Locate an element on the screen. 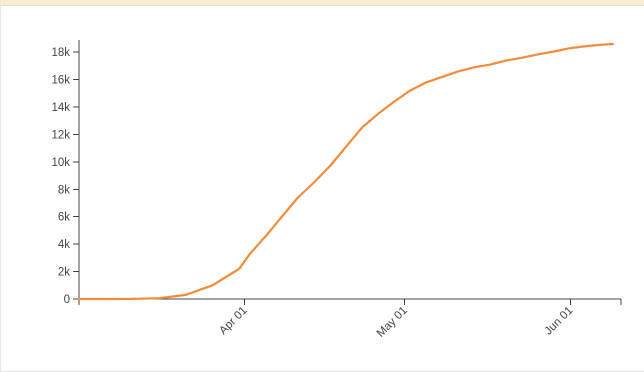  y-tick-label: 0 is located at coordinates (67, 300).